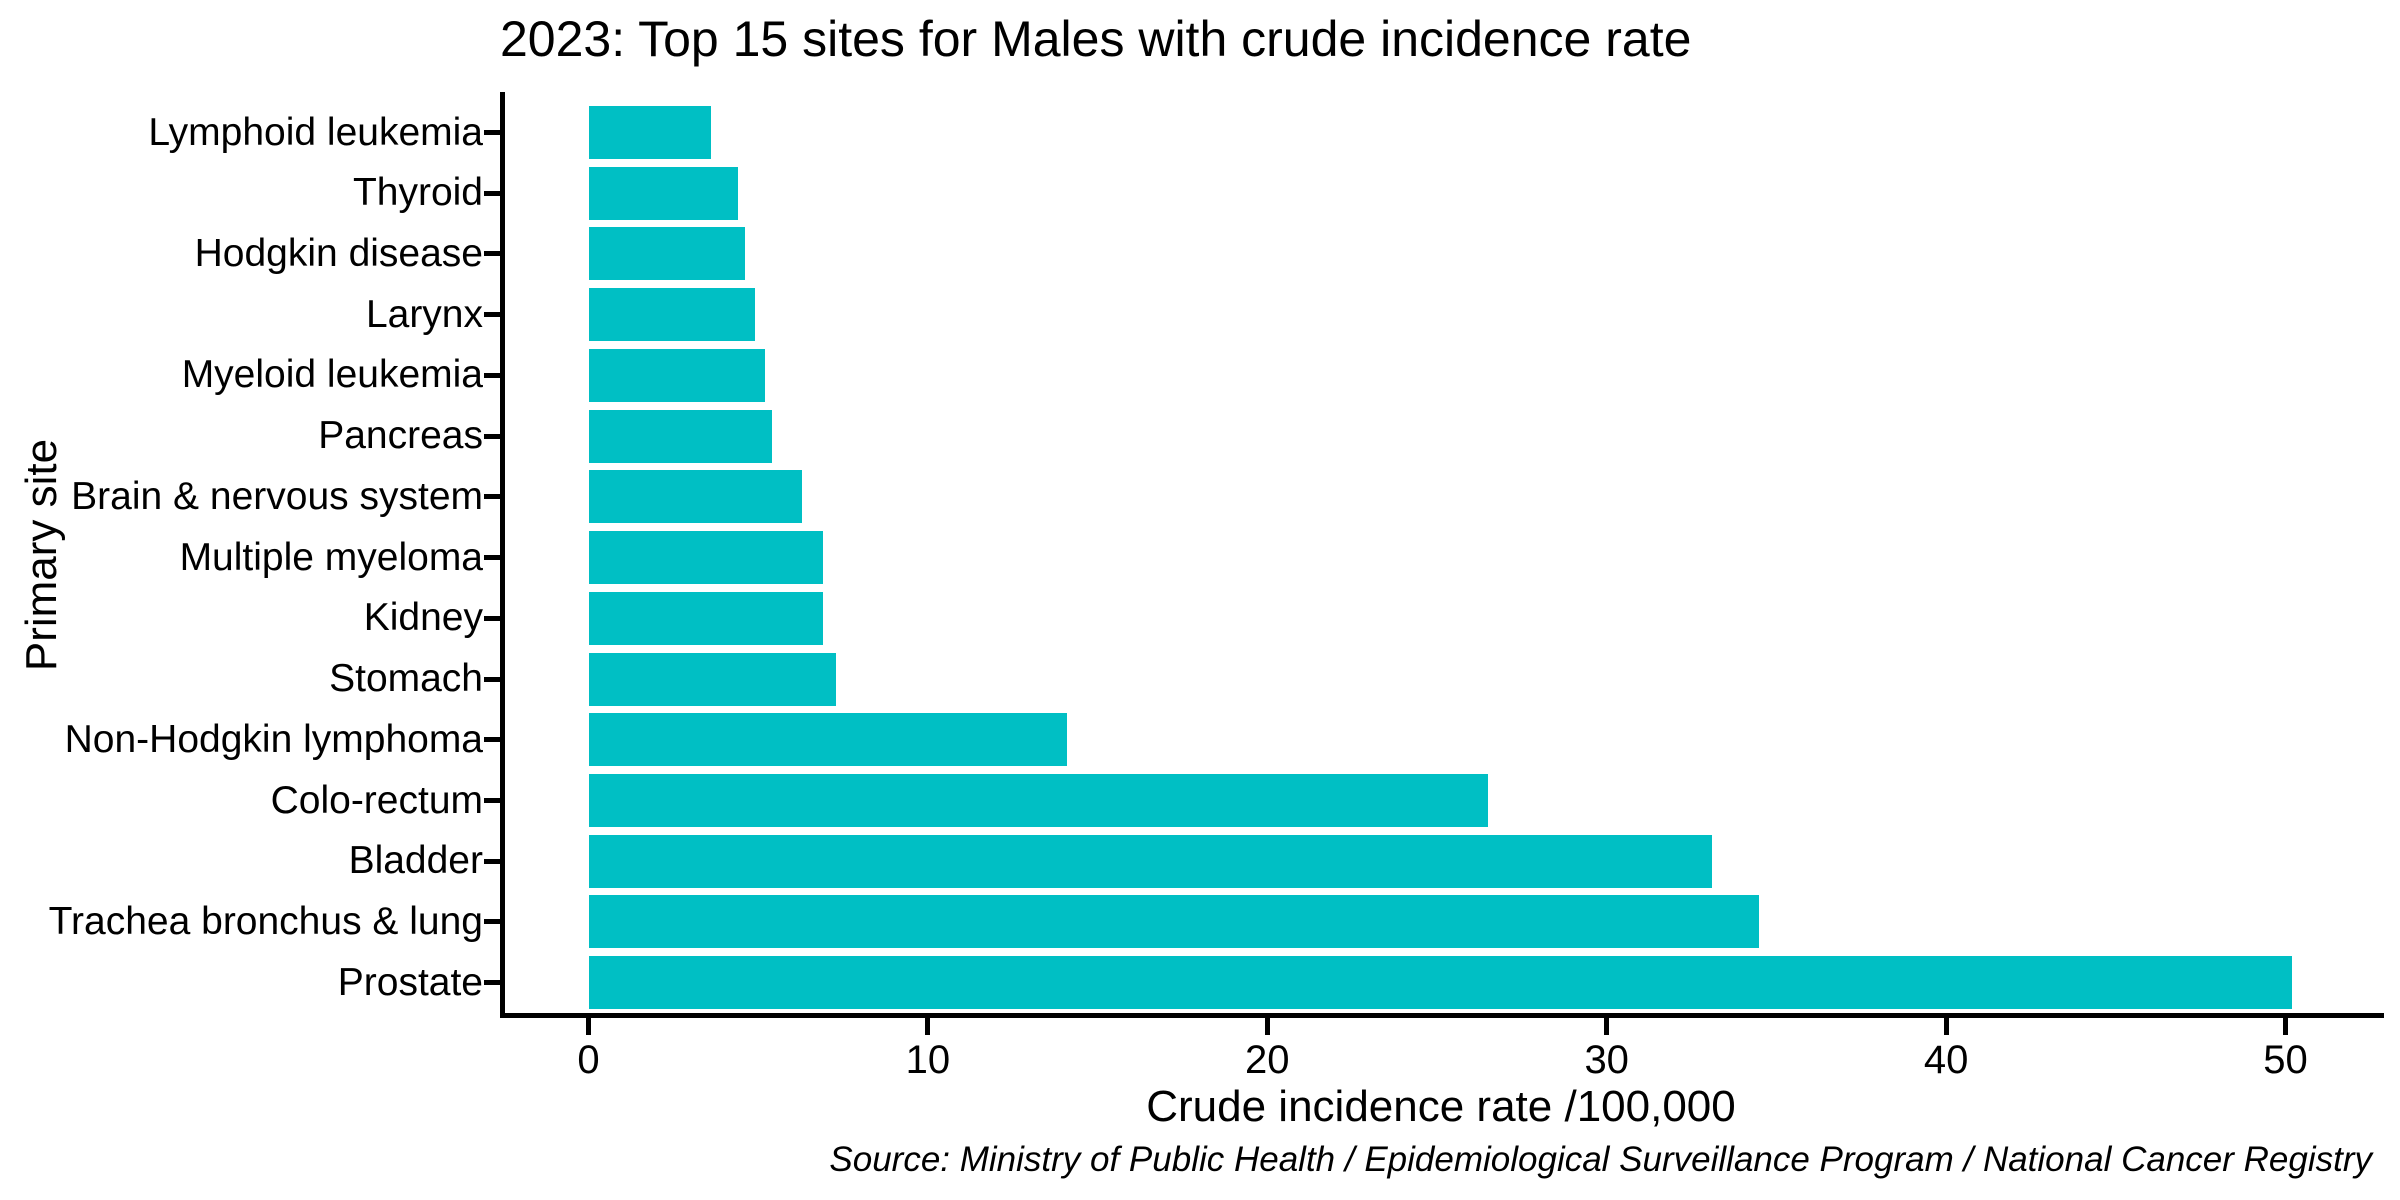 This screenshot has width=2400, height=1200. I want to click on x-tick-label-0: 0, so click(588, 1060).